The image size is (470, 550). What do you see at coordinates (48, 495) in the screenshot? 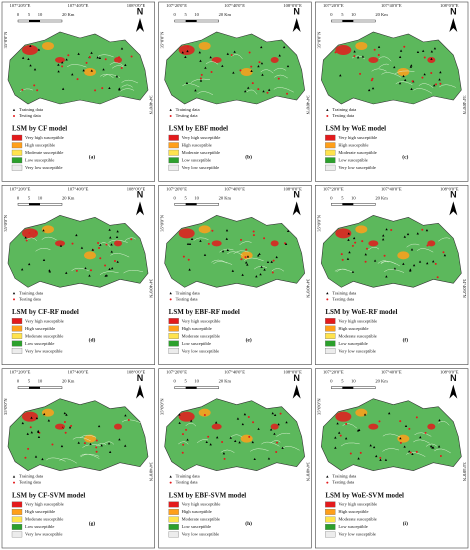
I see `panel-title: LSM by CF-SVM model` at bounding box center [48, 495].